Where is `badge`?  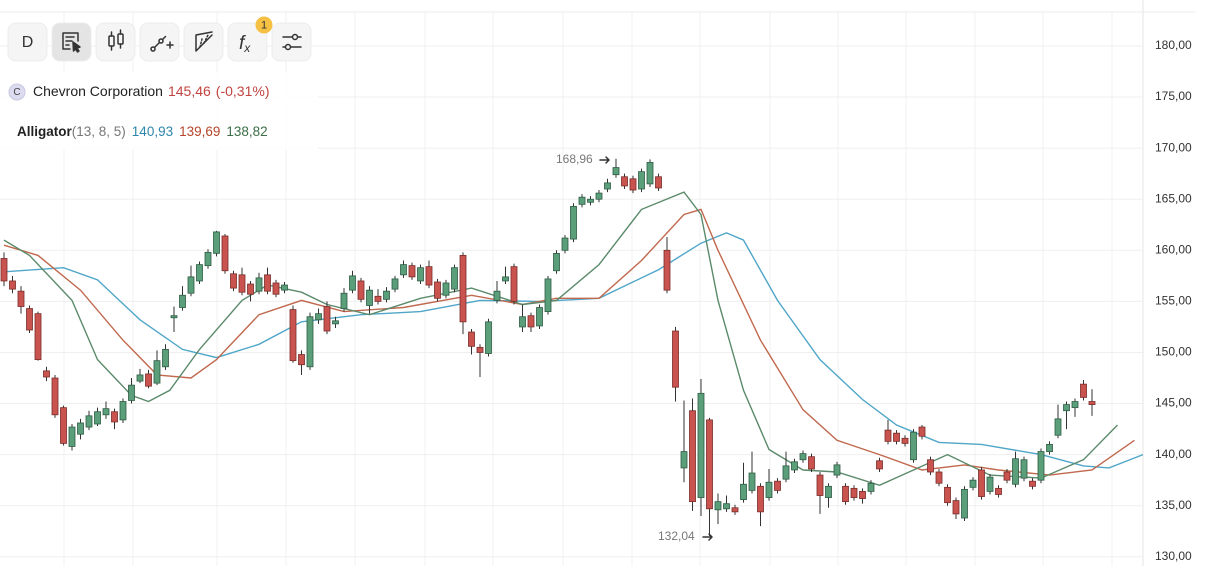
badge is located at coordinates (264, 25).